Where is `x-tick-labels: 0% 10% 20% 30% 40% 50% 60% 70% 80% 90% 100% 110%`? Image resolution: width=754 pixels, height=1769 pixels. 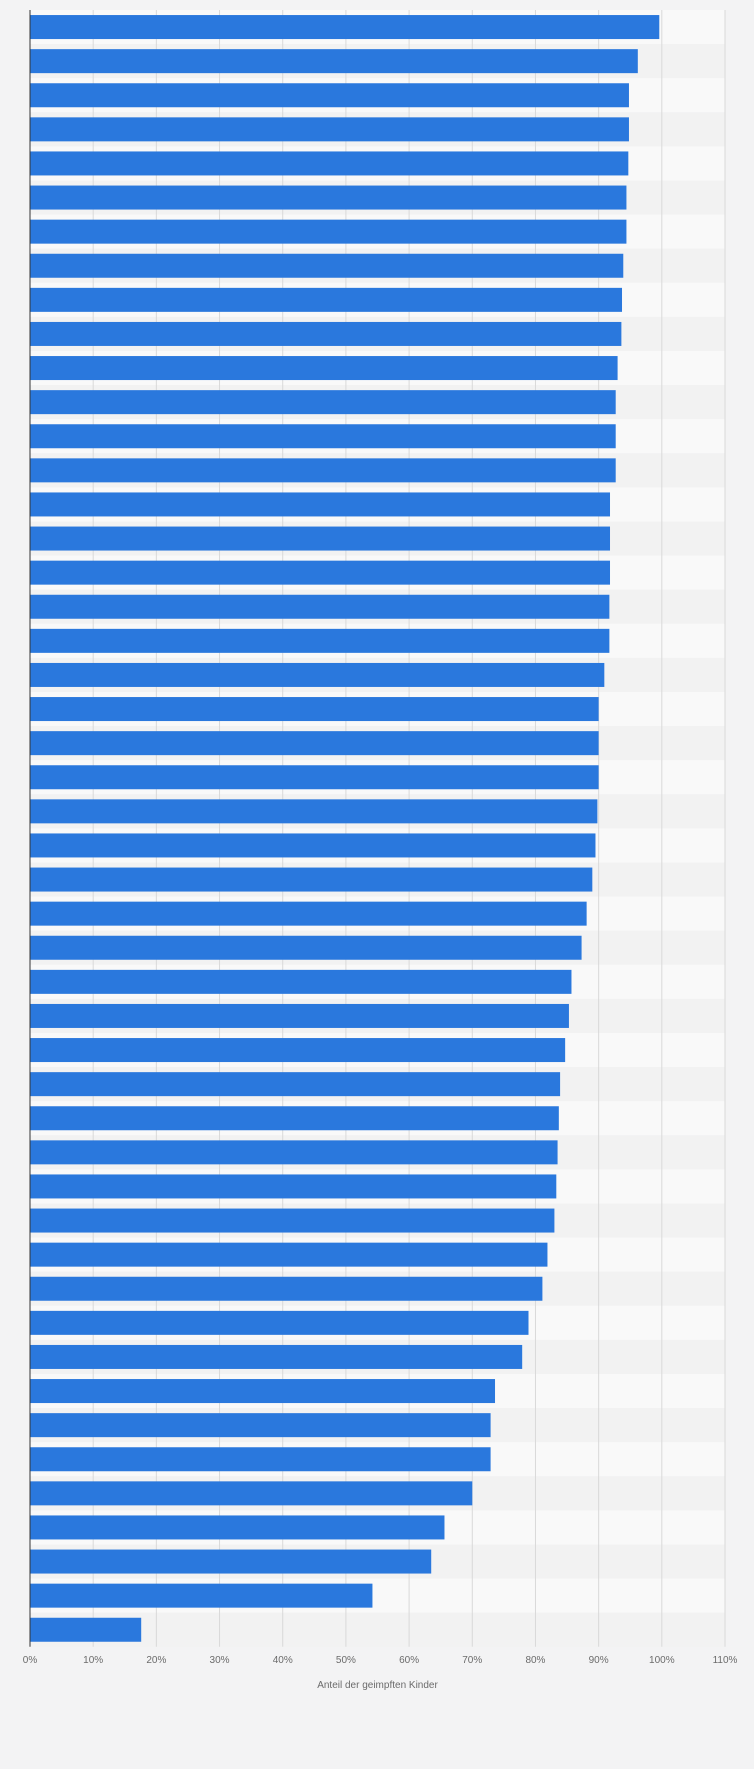 x-tick-labels: 0% 10% 20% 30% 40% 50% 60% 70% 80% 90% 100% 110% is located at coordinates (380, 1660).